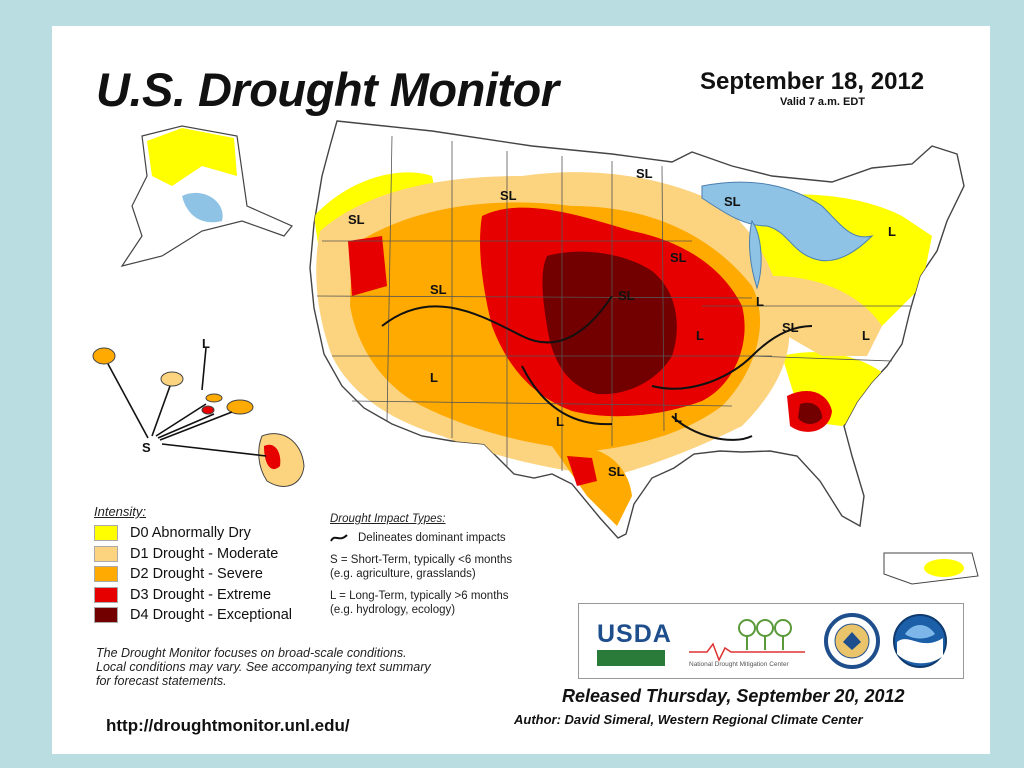  I want to click on impact-long-term-line1: L = Long-Term, typically >6 months, so click(419, 596).